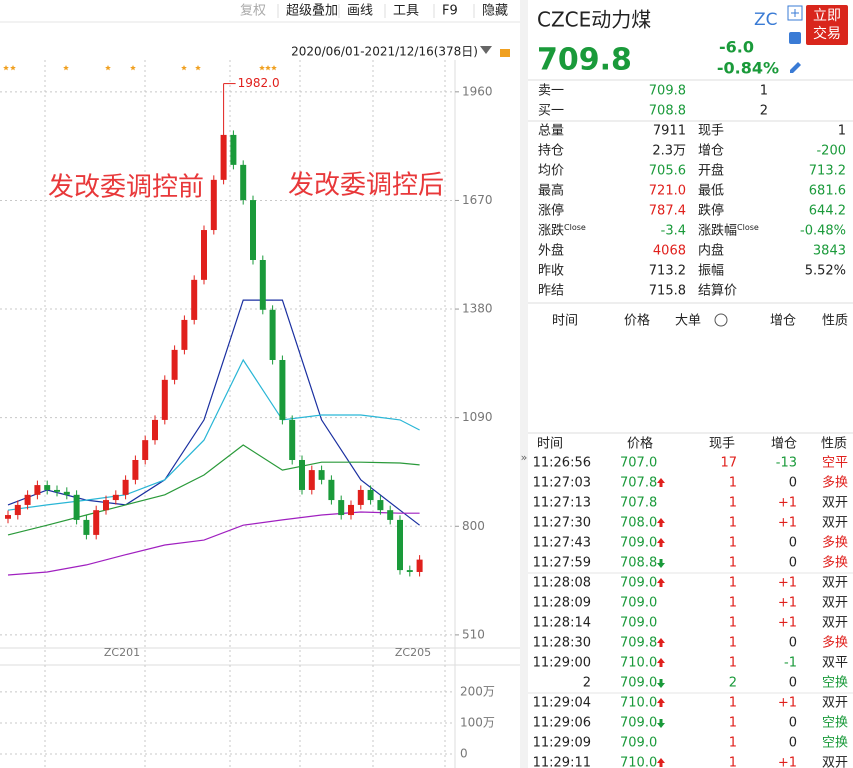  I want to click on splitter, so click(524, 384).